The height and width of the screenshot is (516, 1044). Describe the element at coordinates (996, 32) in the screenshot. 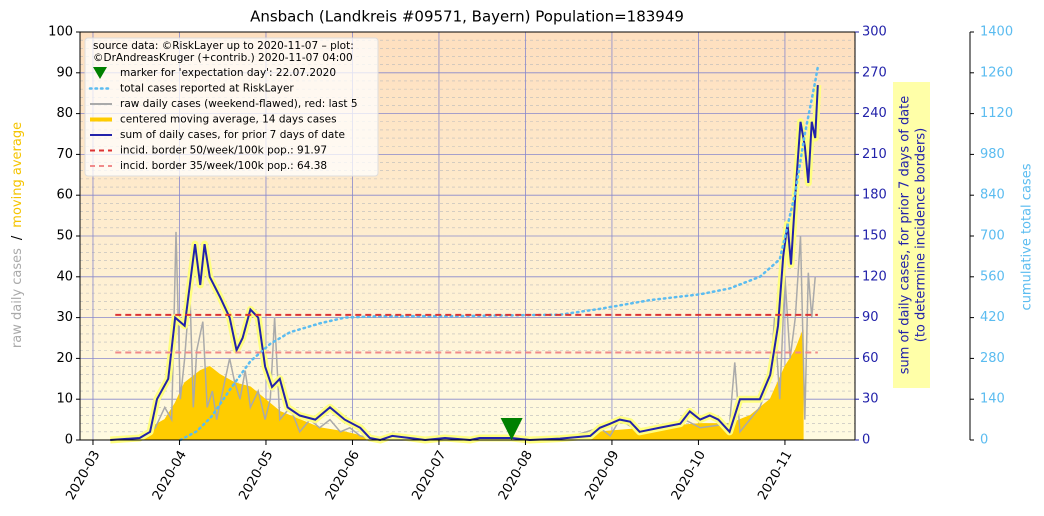

I see `y3-tick-label: 1400` at that location.